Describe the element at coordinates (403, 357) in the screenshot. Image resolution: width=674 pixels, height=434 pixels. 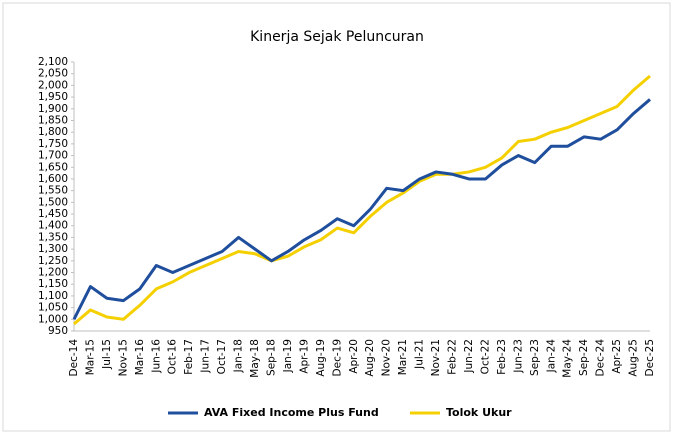
I see `x-tick-label: Mar-21` at that location.